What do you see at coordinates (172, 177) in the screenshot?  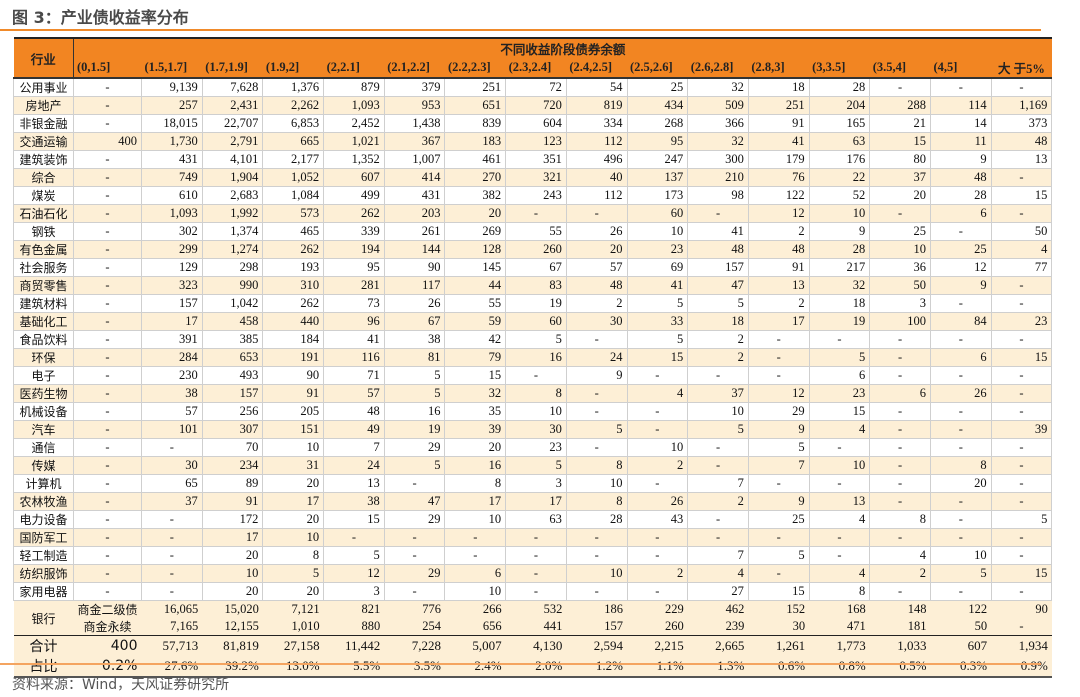 I see `table-cell: 749` at bounding box center [172, 177].